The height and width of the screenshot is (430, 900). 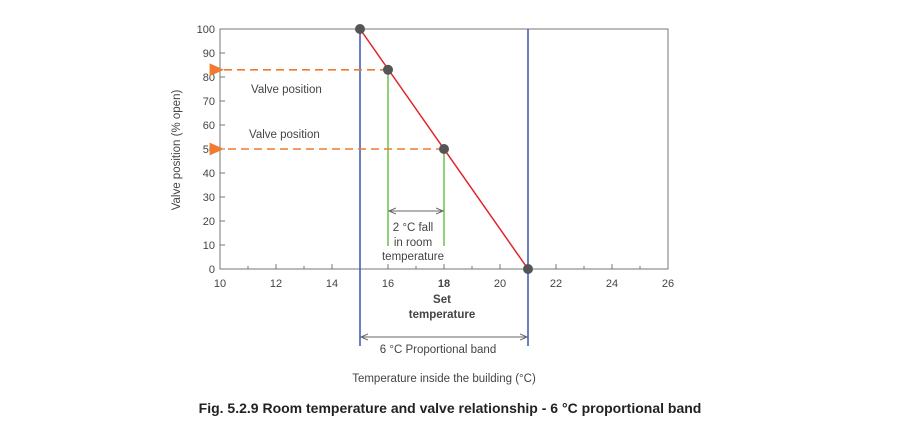 I want to click on set-temperature-label-line1: Set, so click(x=442, y=300).